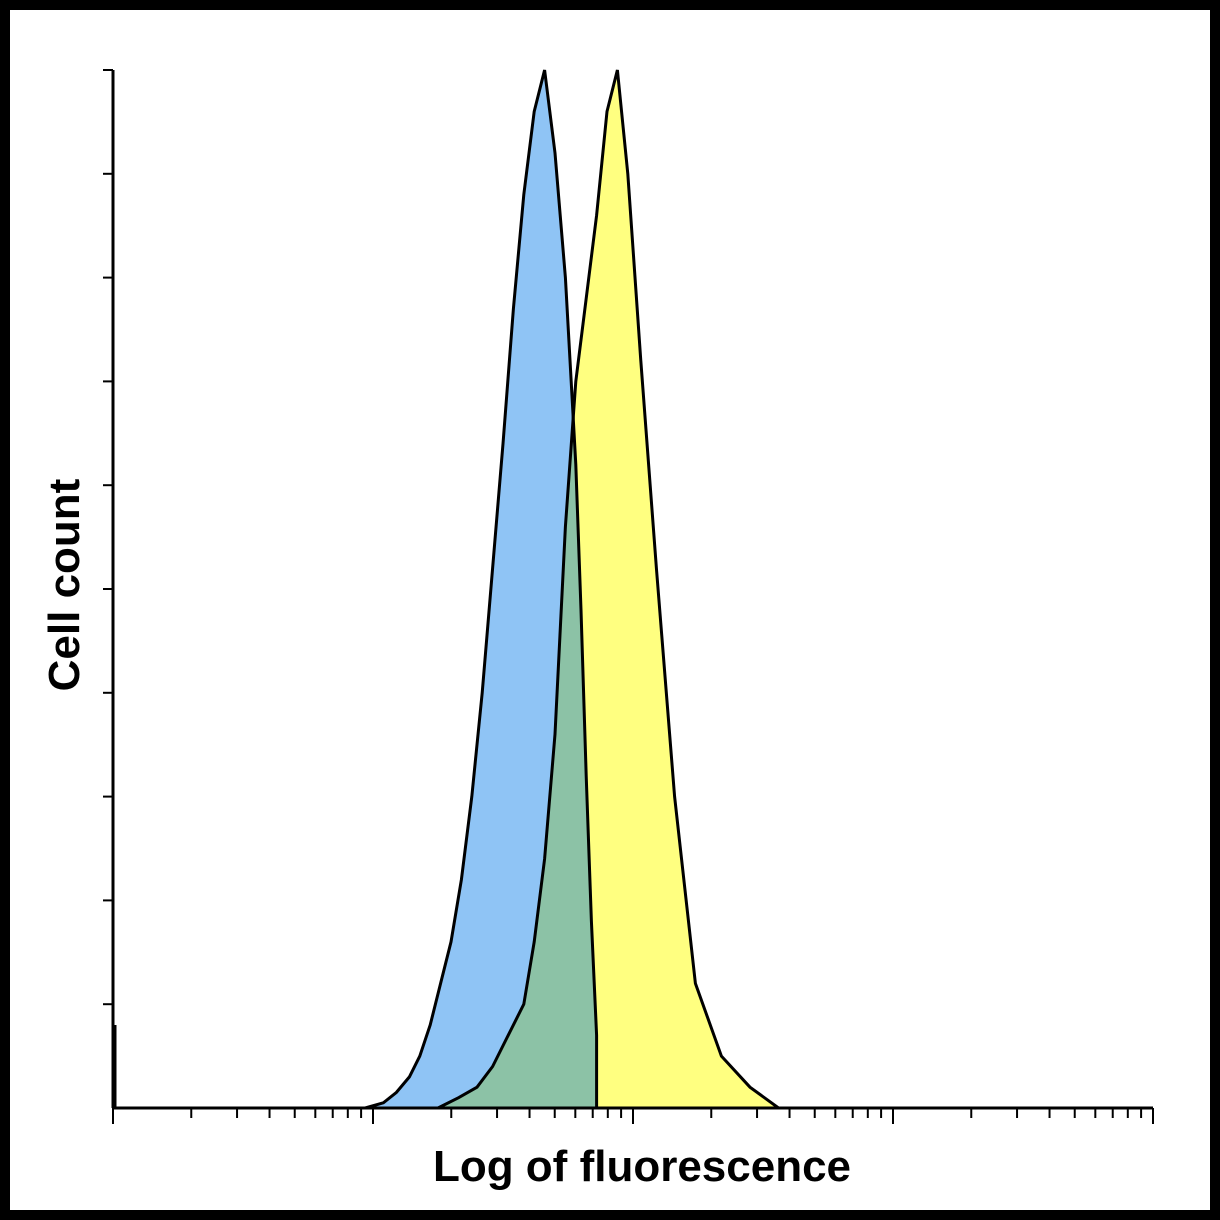 The width and height of the screenshot is (1220, 1220). What do you see at coordinates (64, 585) in the screenshot?
I see `y-axis-label: Cell count` at bounding box center [64, 585].